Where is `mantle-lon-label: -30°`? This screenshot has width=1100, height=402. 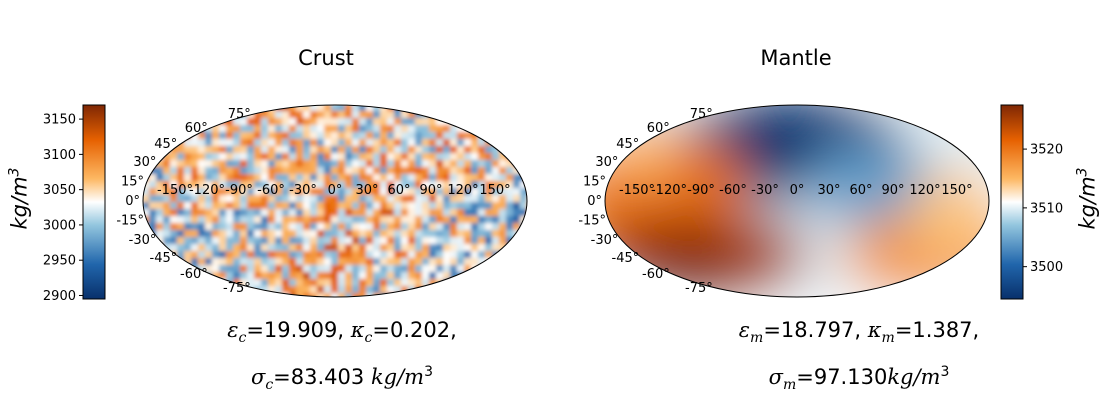
mantle-lon-label: -30° is located at coordinates (765, 190).